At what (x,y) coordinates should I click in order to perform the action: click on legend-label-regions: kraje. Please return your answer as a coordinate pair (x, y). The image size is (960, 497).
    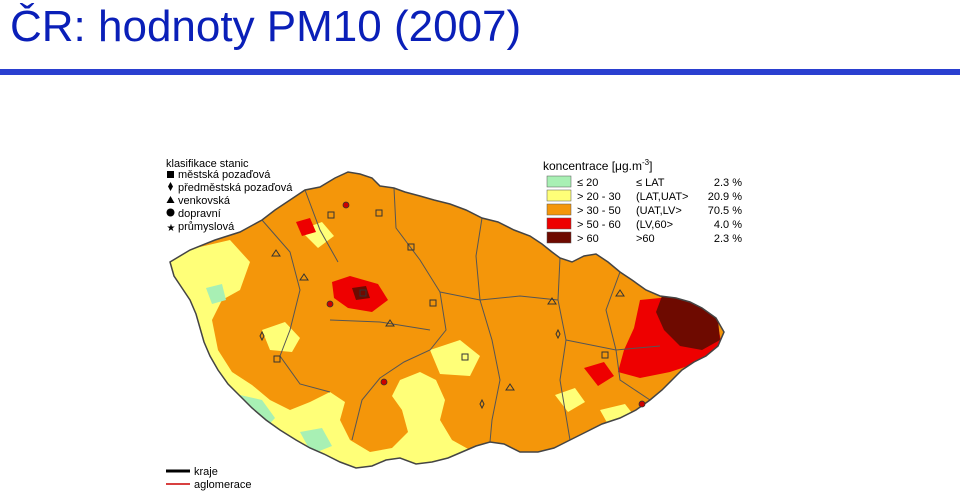
    Looking at the image, I should click on (206, 472).